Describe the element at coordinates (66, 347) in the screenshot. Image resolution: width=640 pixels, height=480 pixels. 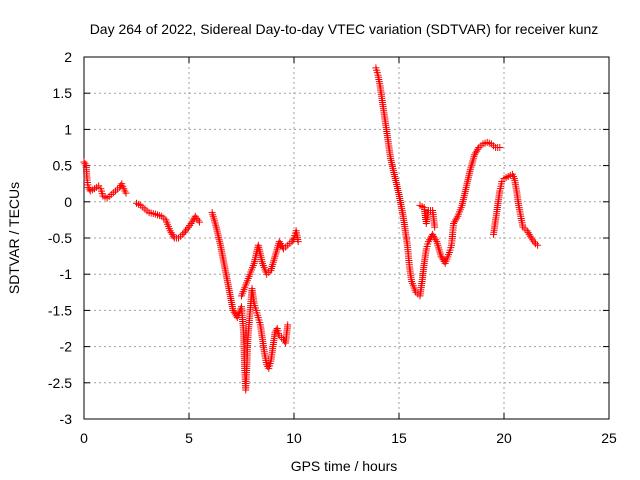
I see `y-tick-label: -2` at that location.